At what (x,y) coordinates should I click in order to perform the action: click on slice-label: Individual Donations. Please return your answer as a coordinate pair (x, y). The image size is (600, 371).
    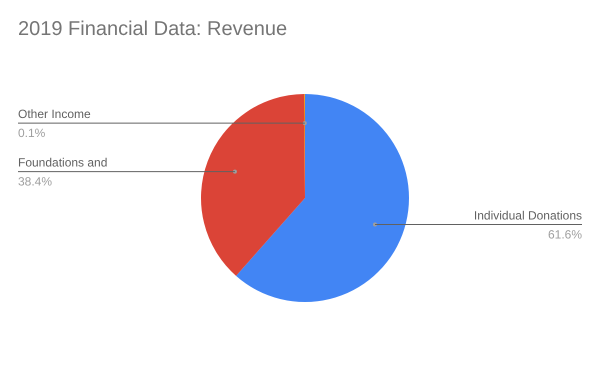
    Looking at the image, I should click on (528, 215).